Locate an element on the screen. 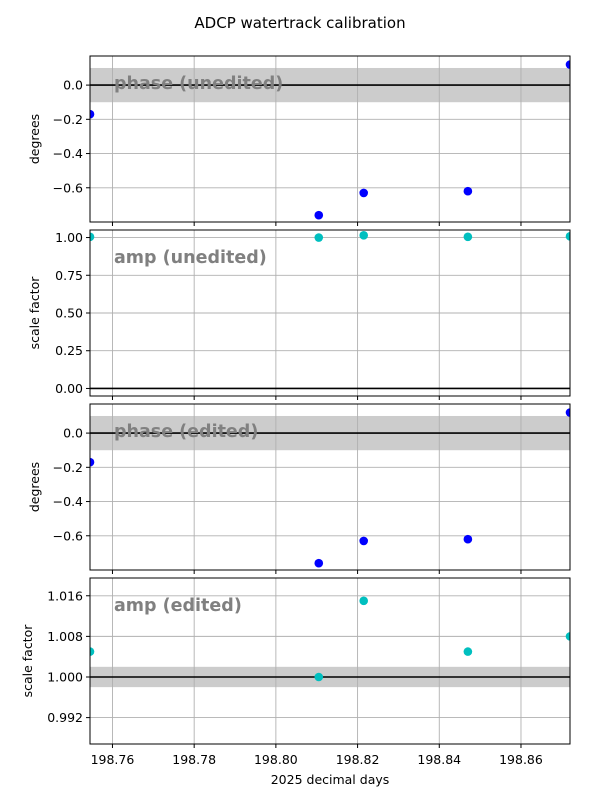 The image size is (600, 800). y-tick-label: 0.50 is located at coordinates (69, 313).